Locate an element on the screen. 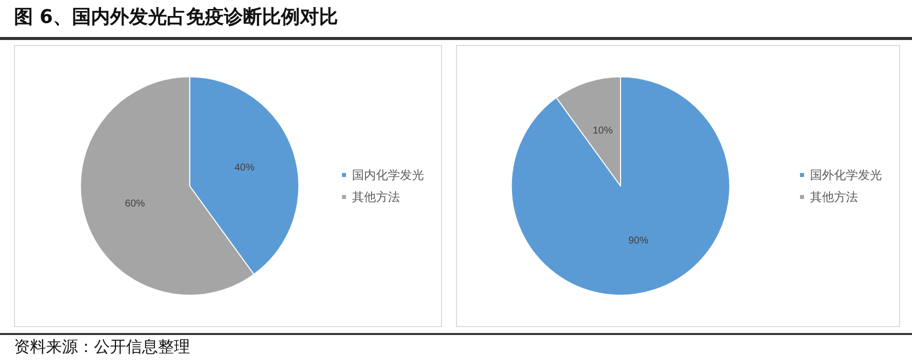  data-label: 10% is located at coordinates (602, 131).